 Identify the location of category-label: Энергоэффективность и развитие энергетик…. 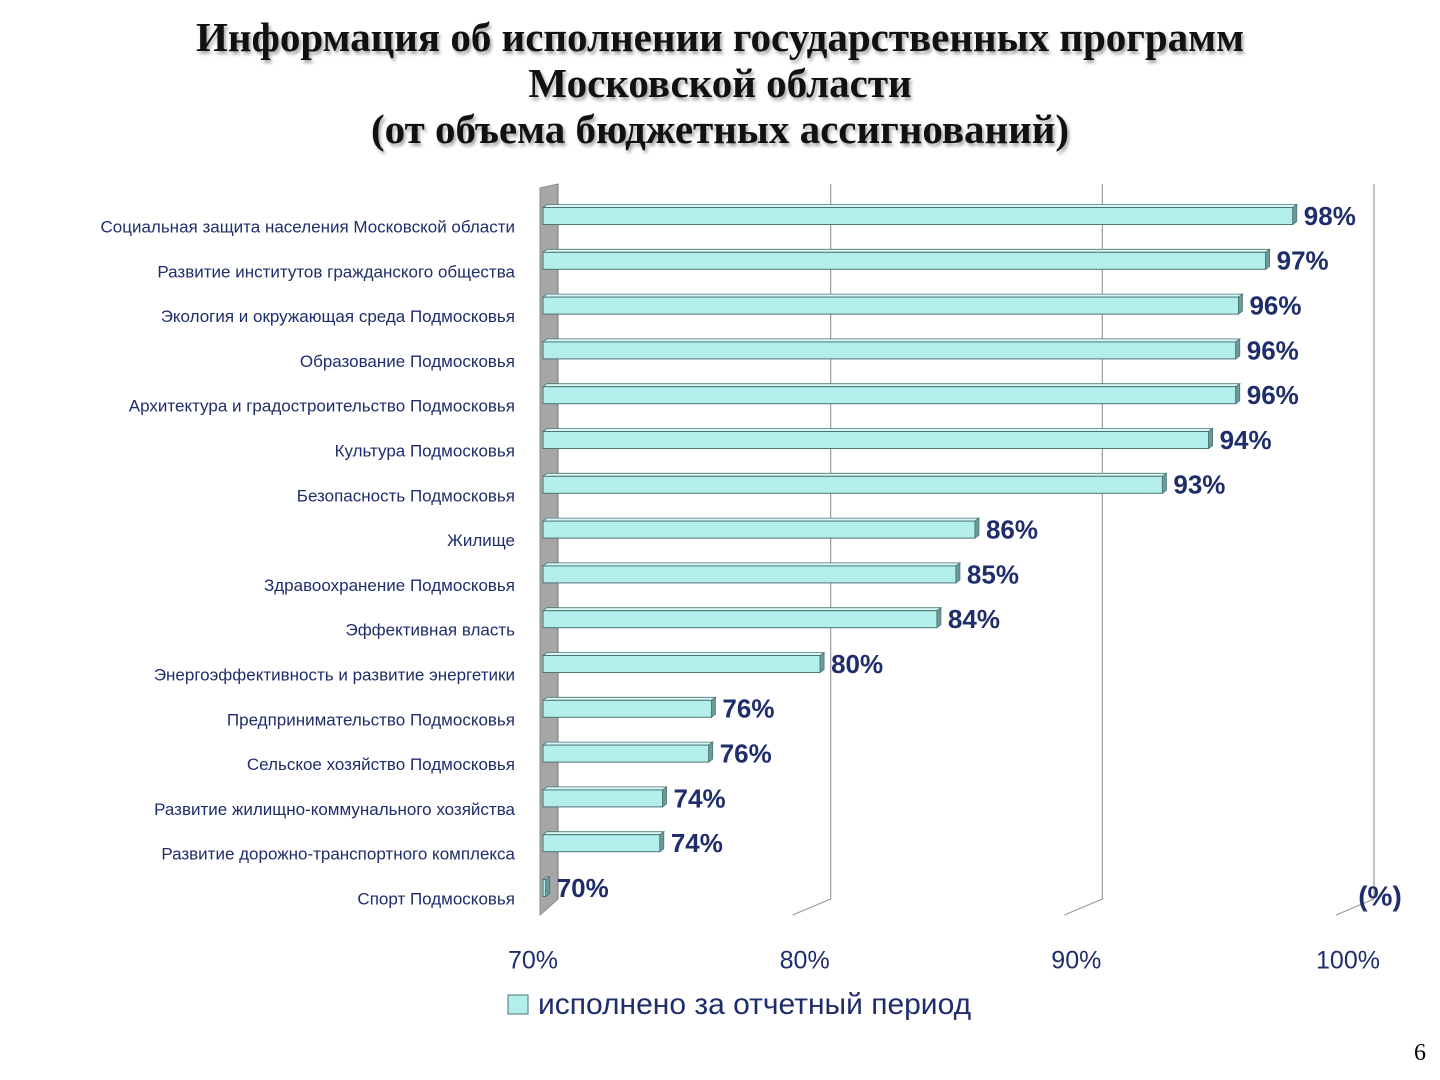
(334, 674).